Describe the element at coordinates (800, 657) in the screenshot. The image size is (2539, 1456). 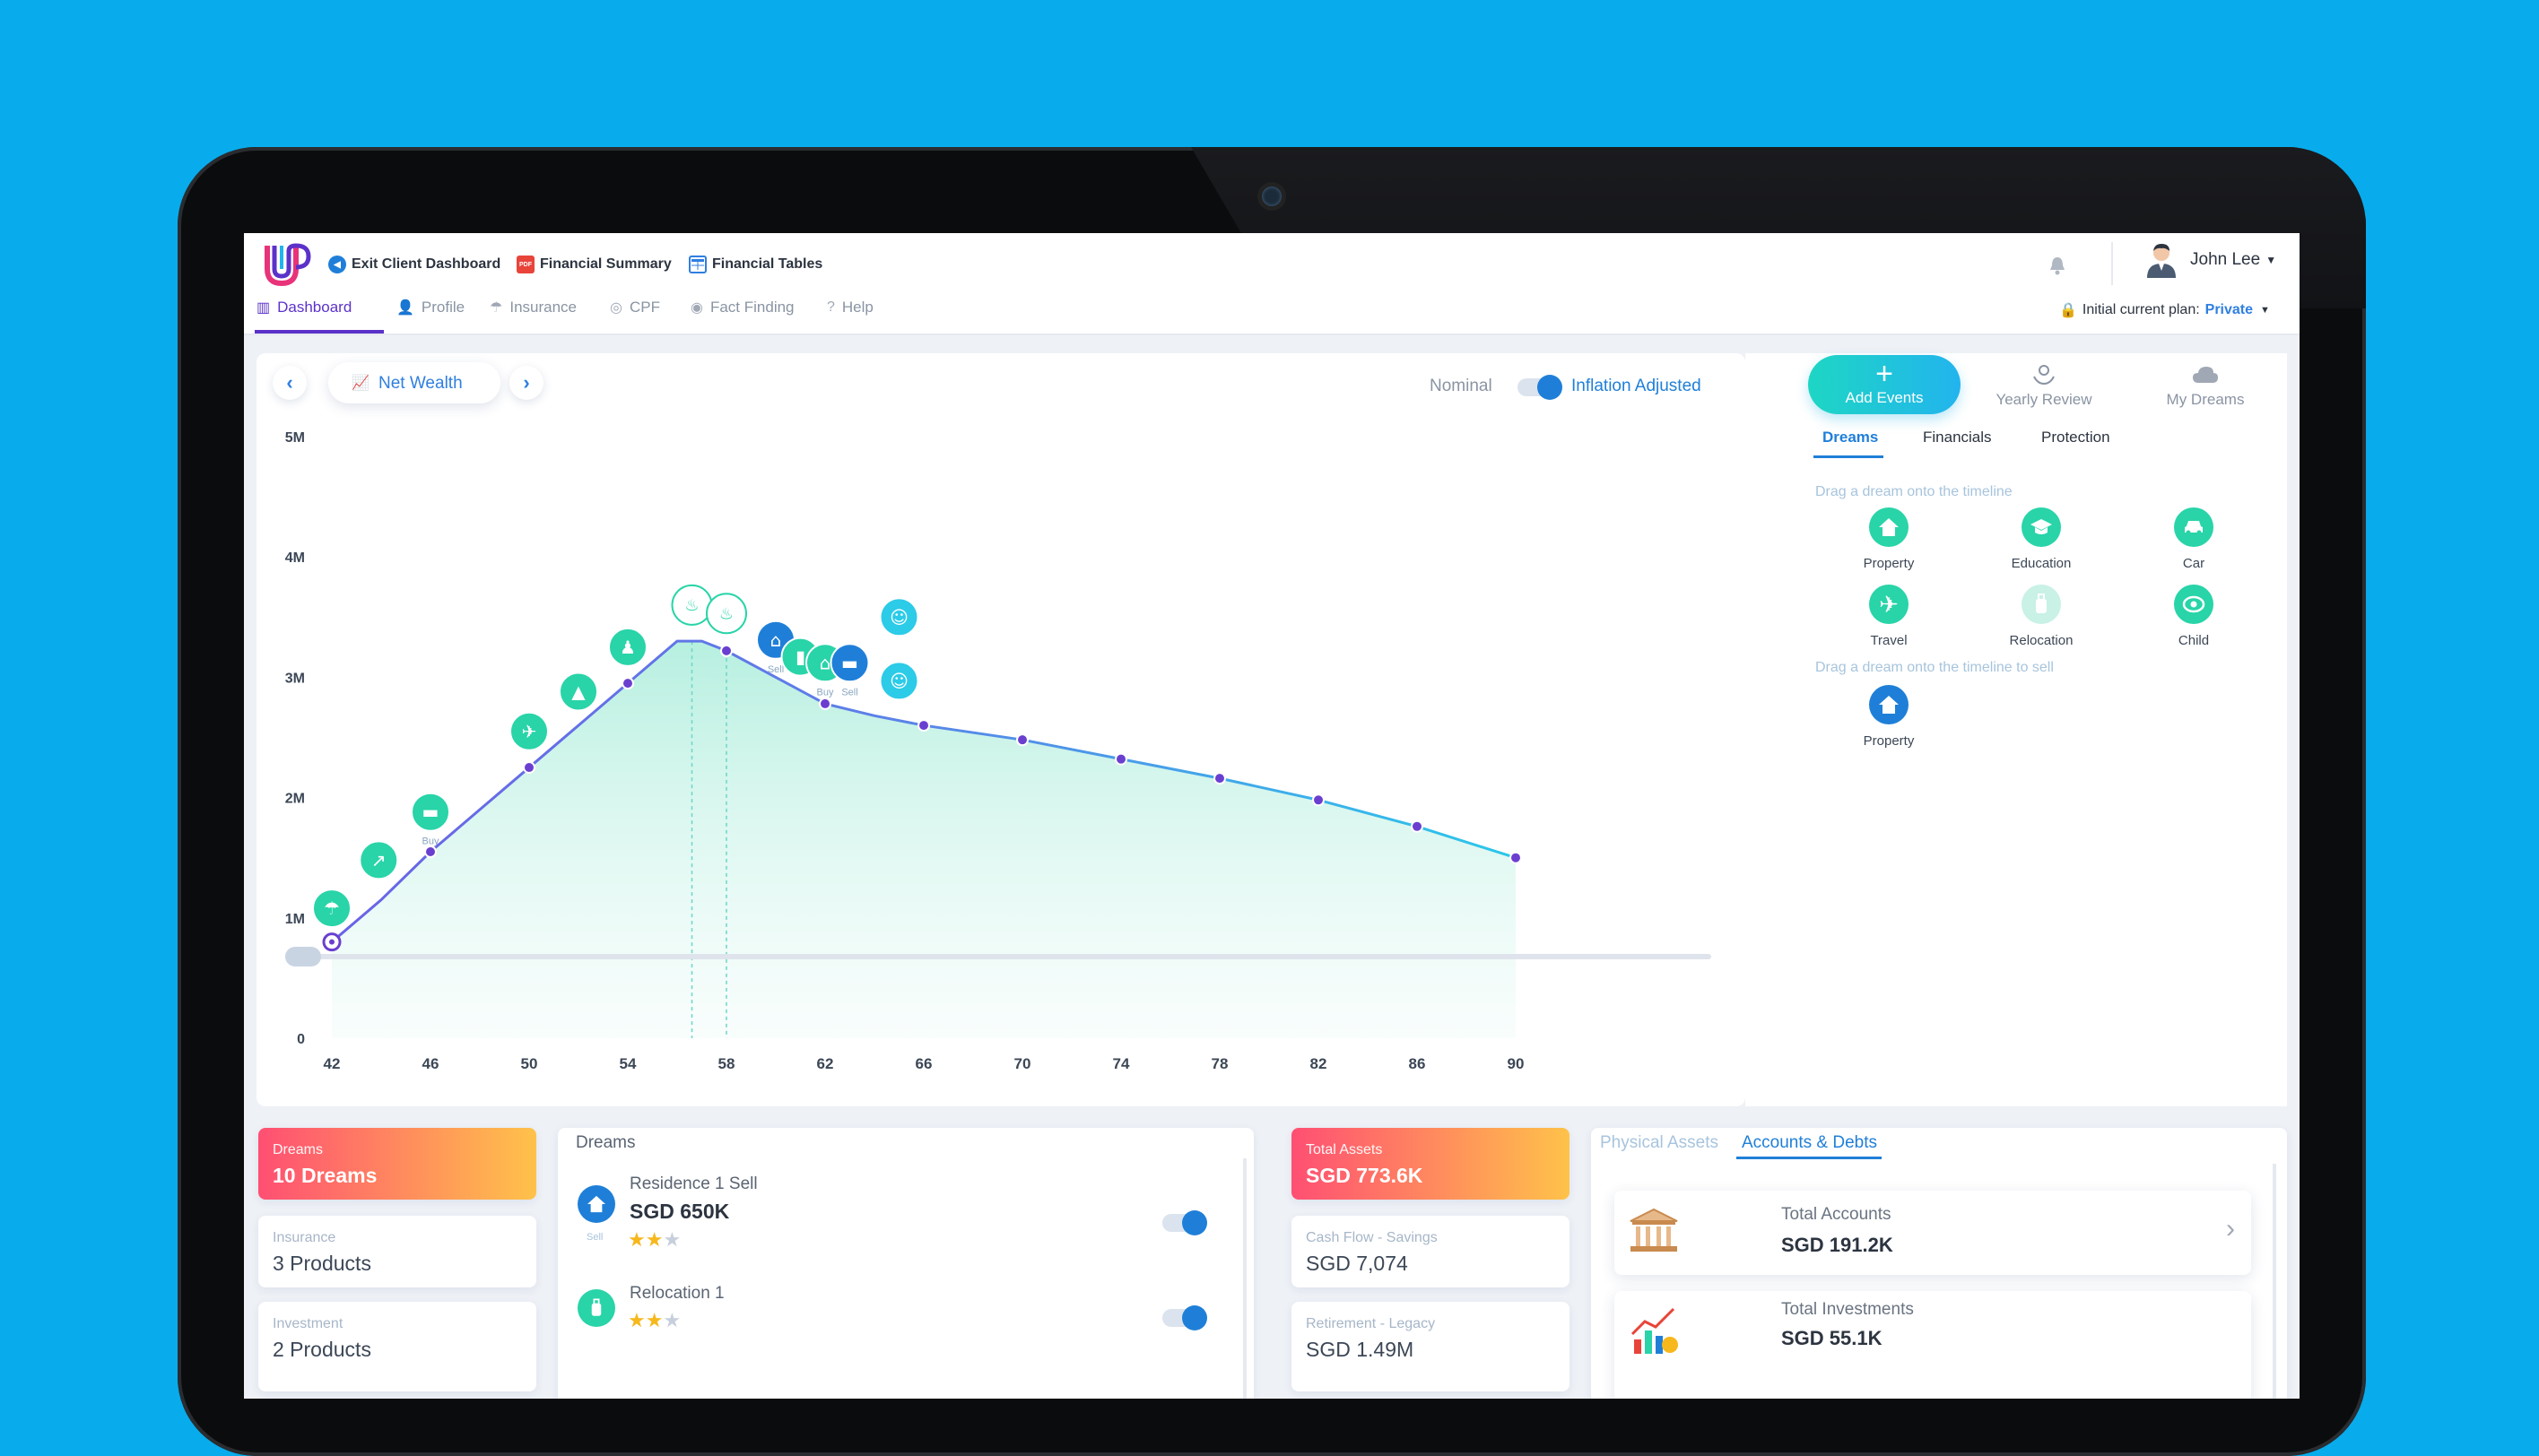
I see `relocation-event-icon-glyph: ▮` at that location.